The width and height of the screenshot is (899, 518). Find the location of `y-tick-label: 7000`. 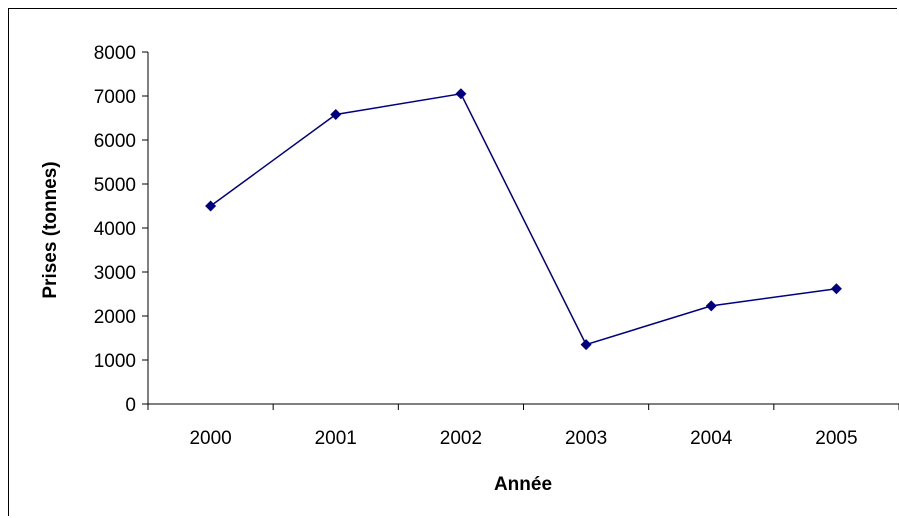

y-tick-label: 7000 is located at coordinates (115, 97).